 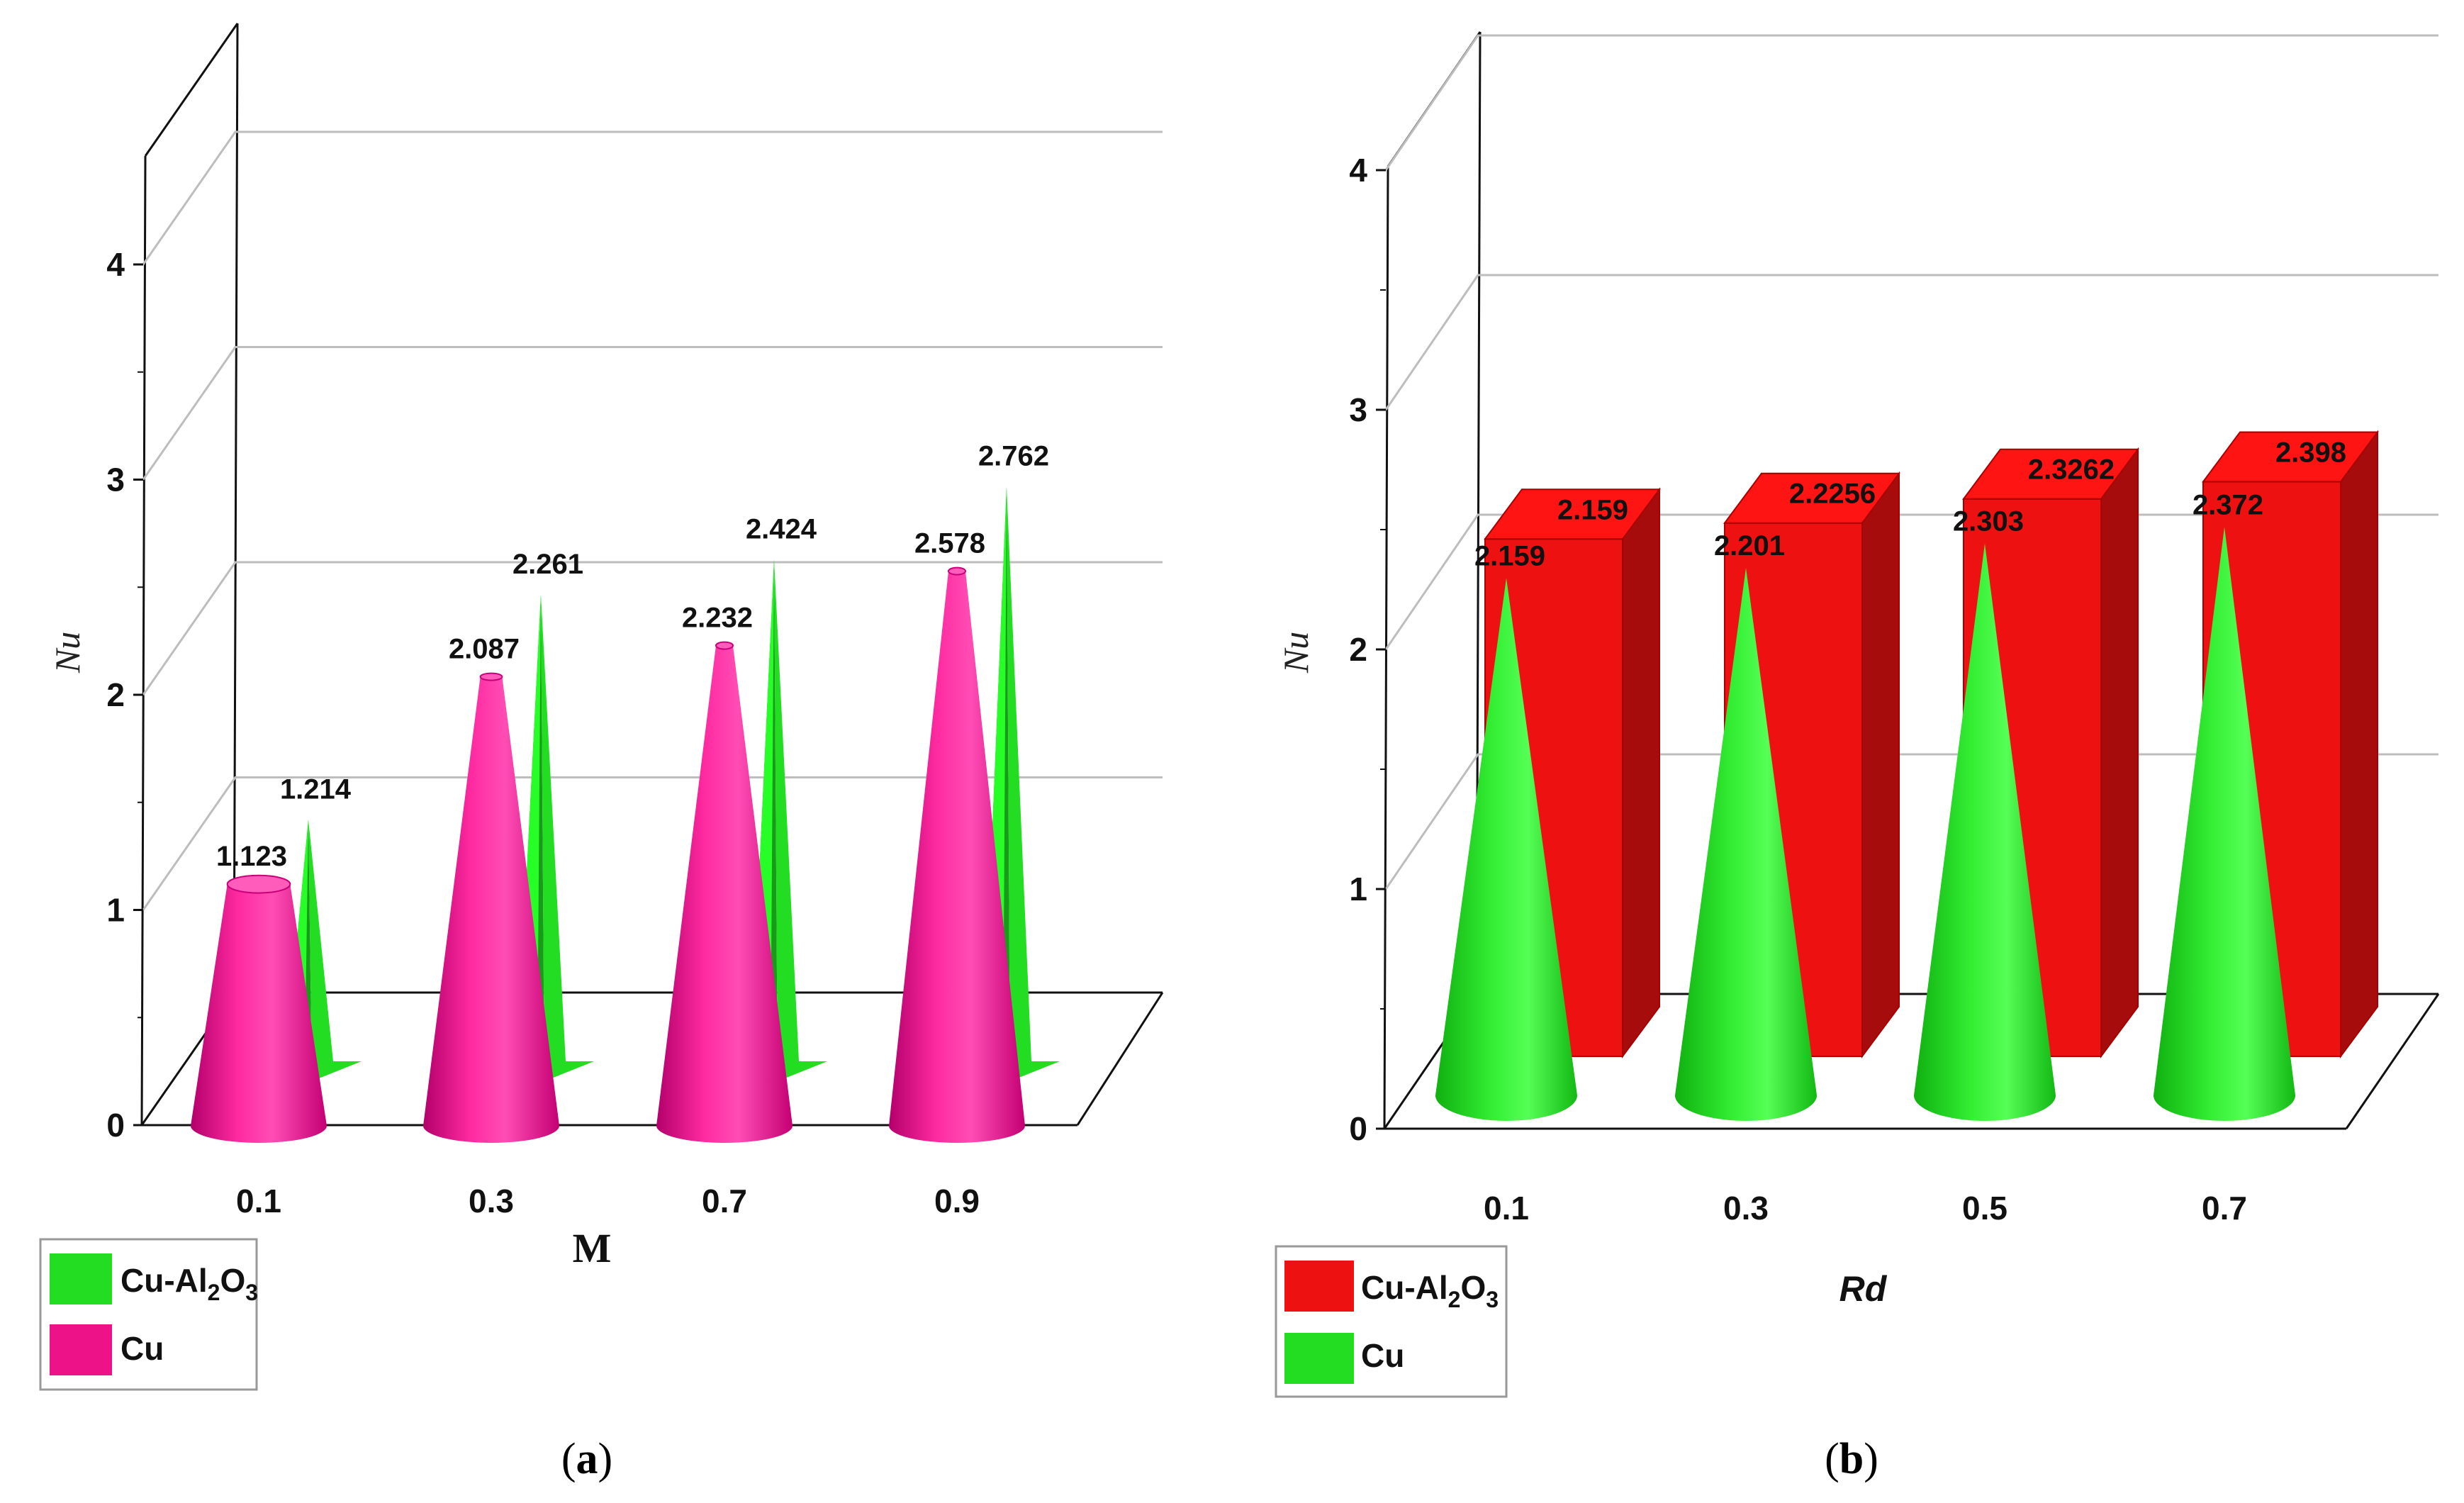 I want to click on data-label: 2.3262, so click(x=2071, y=470).